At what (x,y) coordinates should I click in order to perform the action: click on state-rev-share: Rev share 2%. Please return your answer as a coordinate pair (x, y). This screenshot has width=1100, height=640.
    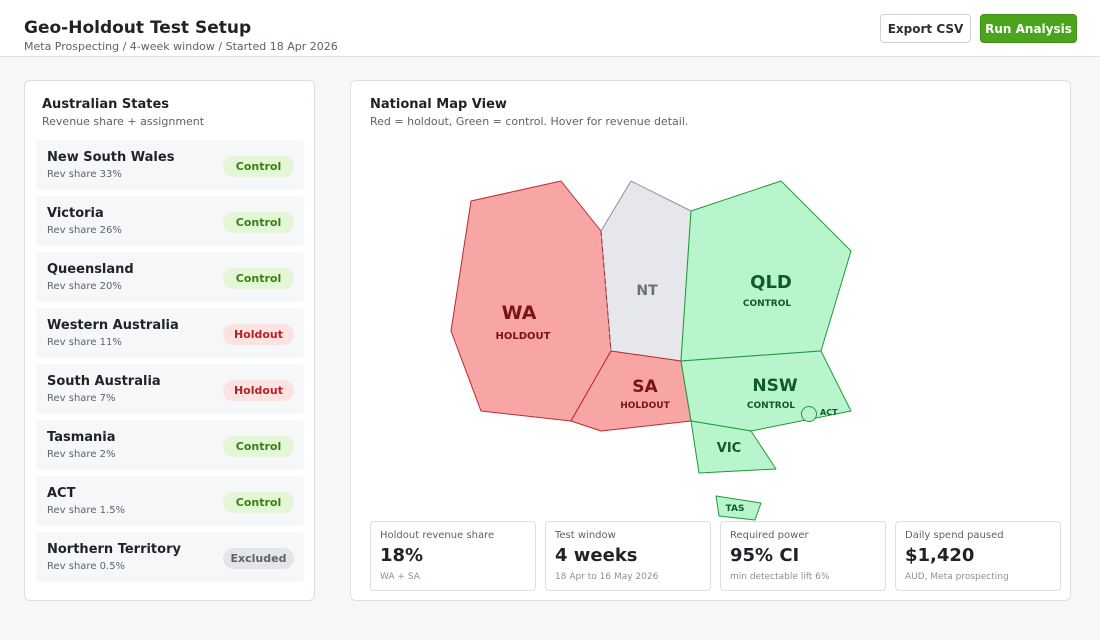
    Looking at the image, I should click on (81, 454).